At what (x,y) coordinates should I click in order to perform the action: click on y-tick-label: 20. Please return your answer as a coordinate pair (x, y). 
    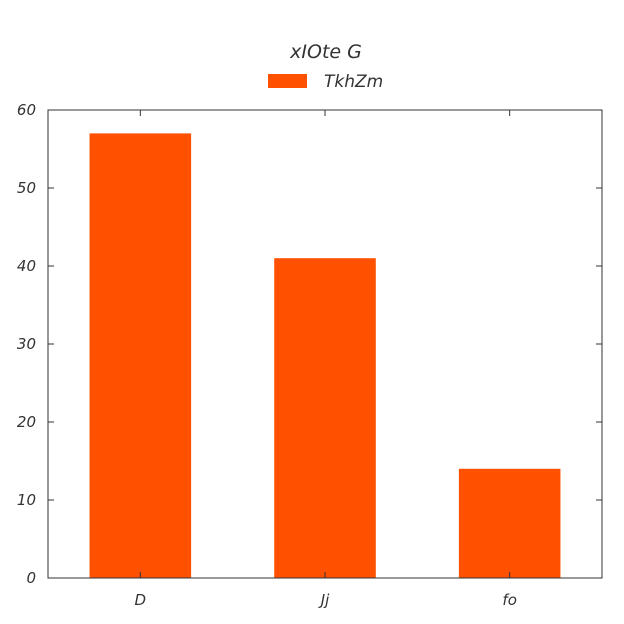
    Looking at the image, I should click on (26, 422).